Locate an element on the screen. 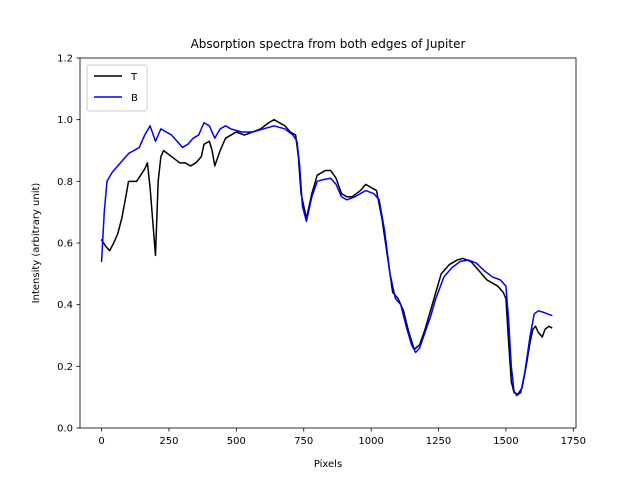  y-axis: 0.0 0.2 0.4 0.6 0.8 1.0 1.2 is located at coordinates (68, 244).